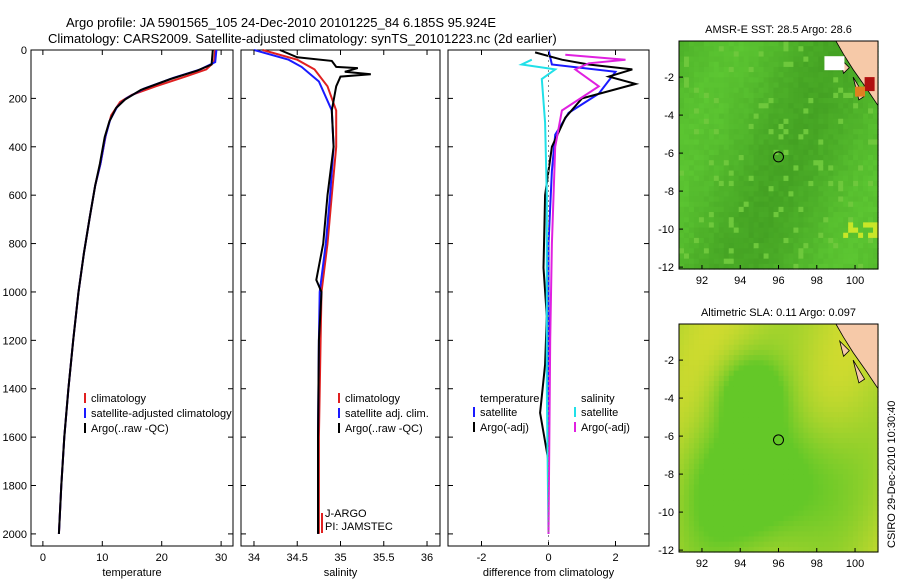  What do you see at coordinates (15, 341) in the screenshot?
I see `y-tick-label: 1200` at bounding box center [15, 341].